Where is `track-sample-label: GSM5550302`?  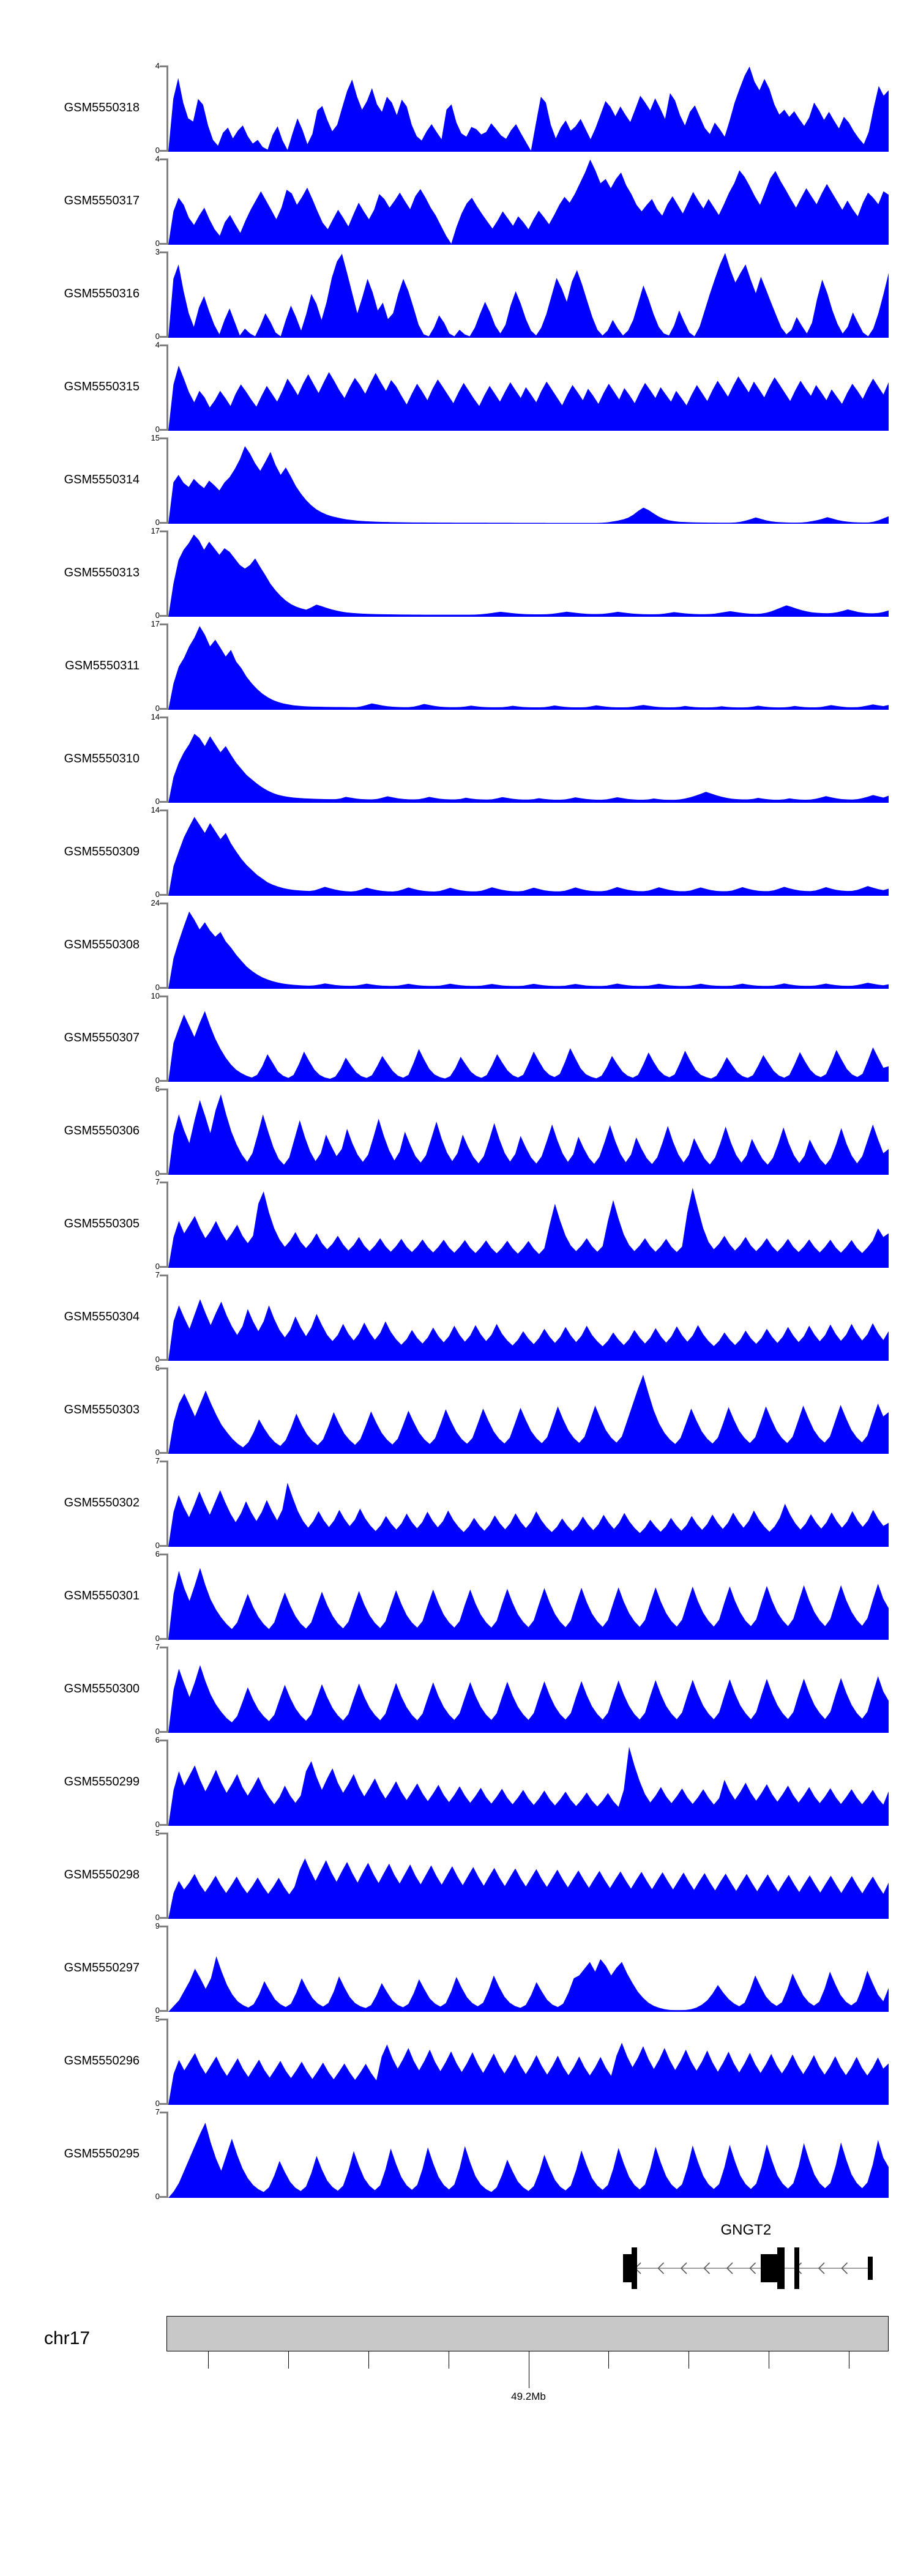
track-sample-label: GSM5550302 is located at coordinates (102, 1502).